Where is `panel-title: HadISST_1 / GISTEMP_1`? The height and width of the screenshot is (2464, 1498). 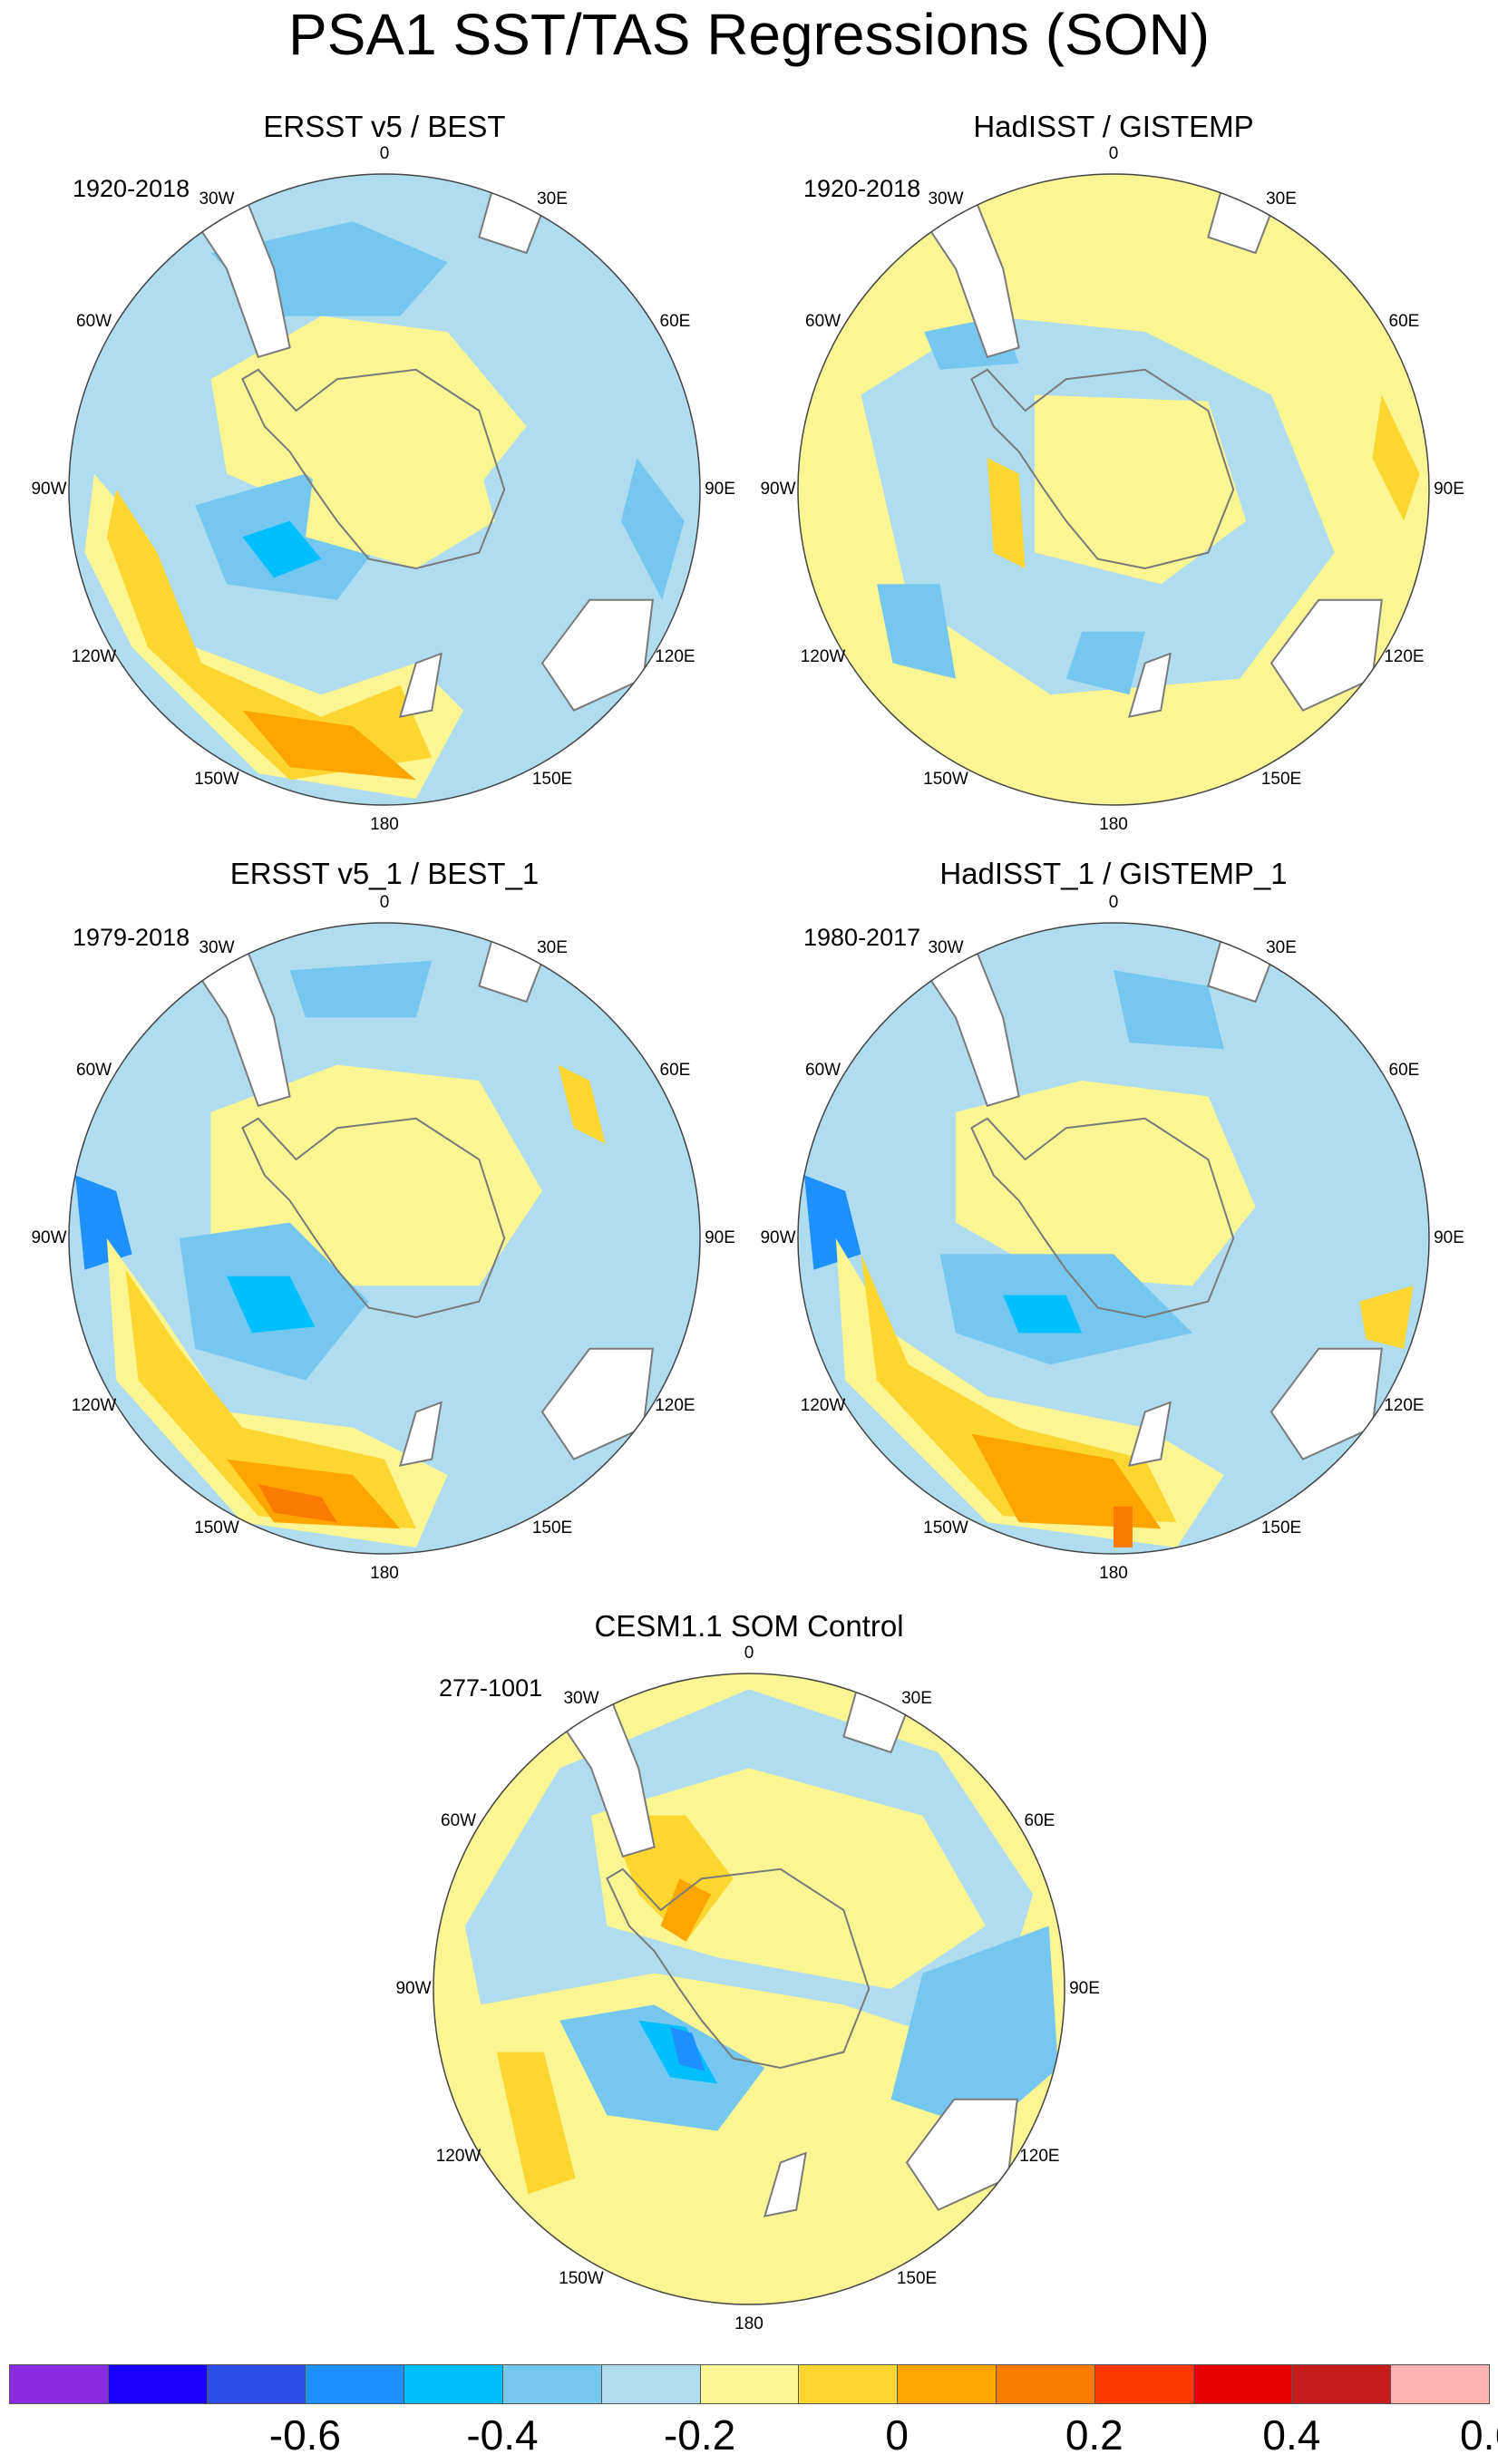
panel-title: HadISST_1 / GISTEMP_1 is located at coordinates (1113, 873).